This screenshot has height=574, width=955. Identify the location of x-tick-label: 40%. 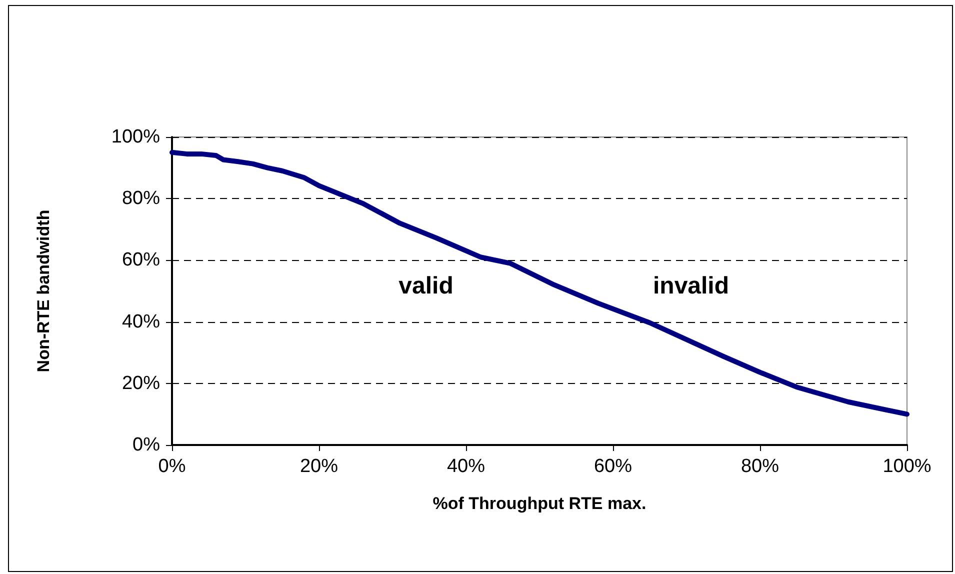
(466, 466).